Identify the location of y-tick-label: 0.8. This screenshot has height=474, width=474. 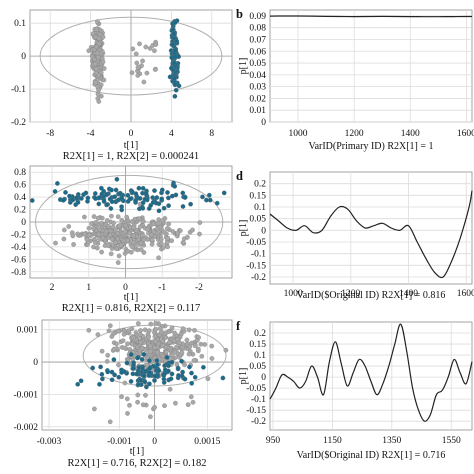
(20, 173).